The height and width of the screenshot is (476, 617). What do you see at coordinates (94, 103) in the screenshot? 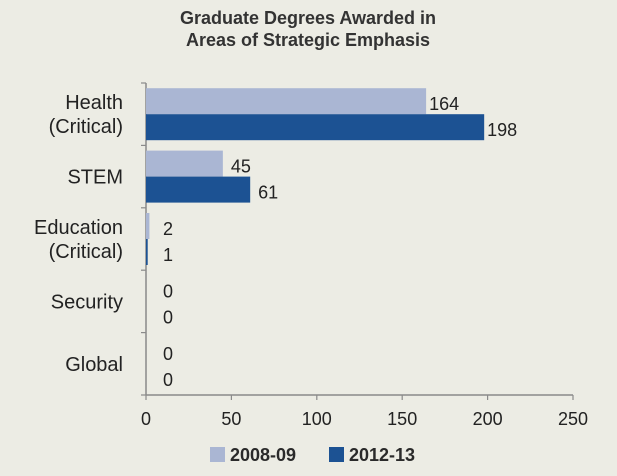
I see `category-label: Health` at bounding box center [94, 103].